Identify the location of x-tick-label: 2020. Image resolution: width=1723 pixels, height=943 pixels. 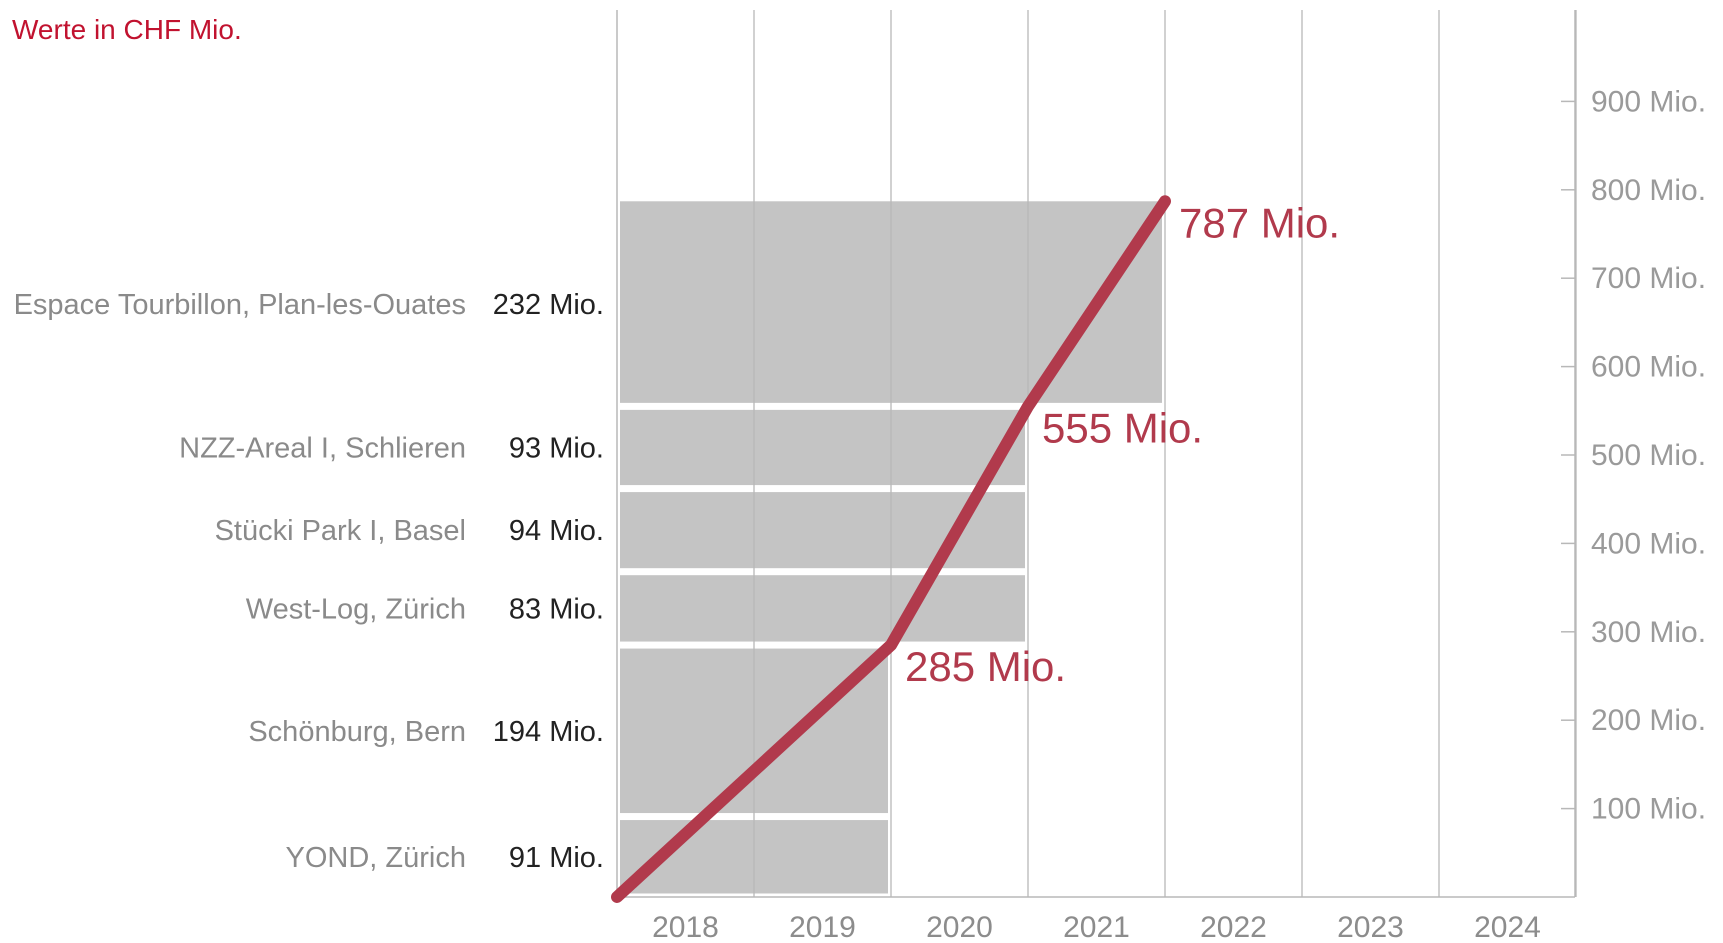
(959, 927).